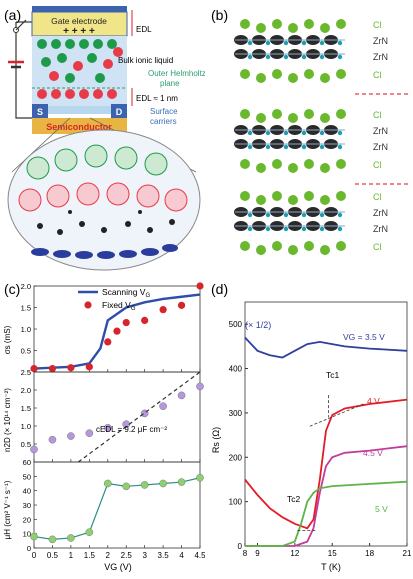 The width and height of the screenshot is (413, 579). I want to click on x-tick-label: 1.5, so click(90, 555).